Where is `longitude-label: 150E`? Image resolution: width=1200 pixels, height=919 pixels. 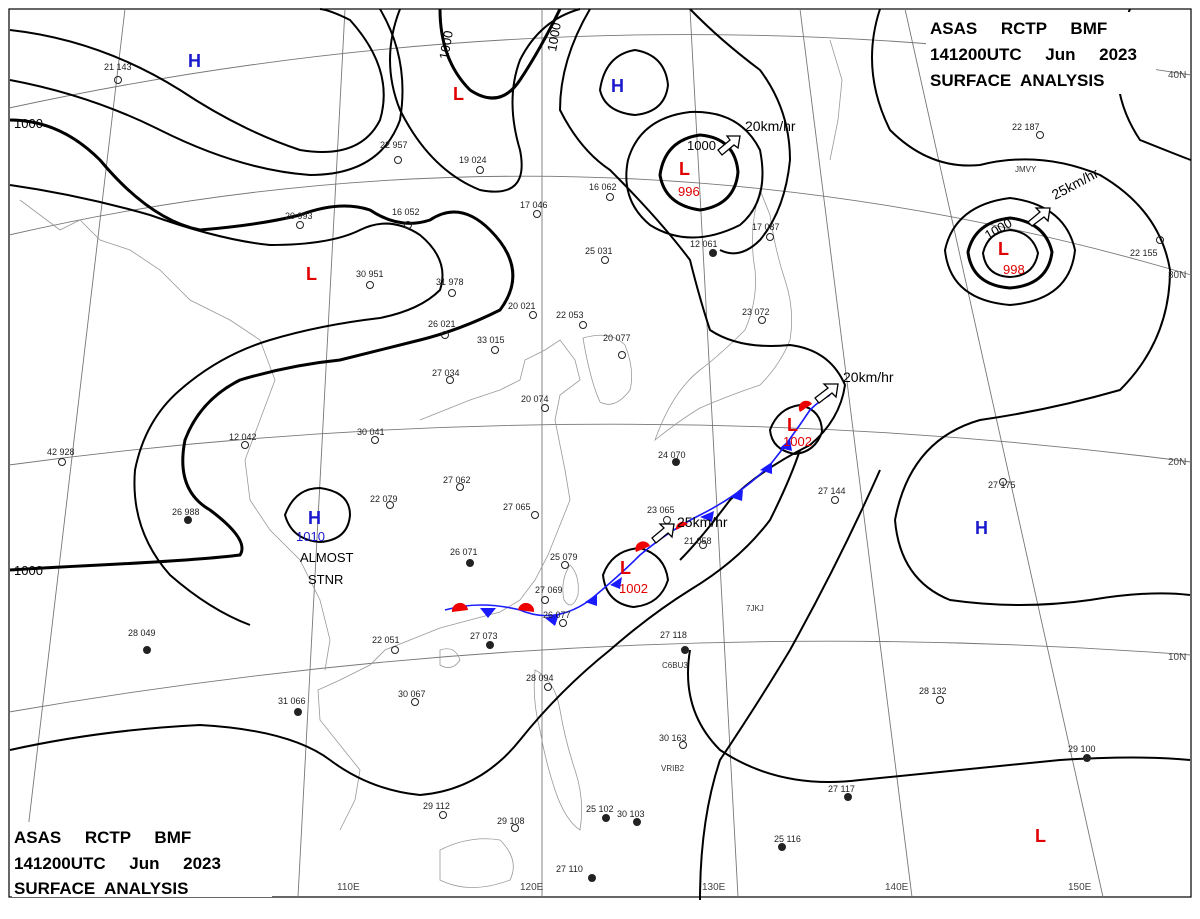
longitude-label: 150E is located at coordinates (1080, 887).